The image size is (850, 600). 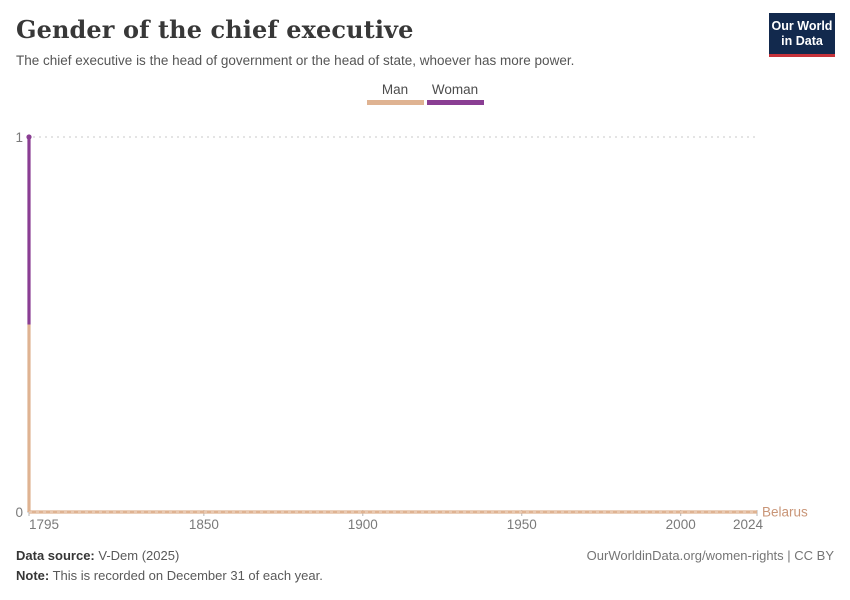 I want to click on legend-item-woman: Woman, so click(x=455, y=93).